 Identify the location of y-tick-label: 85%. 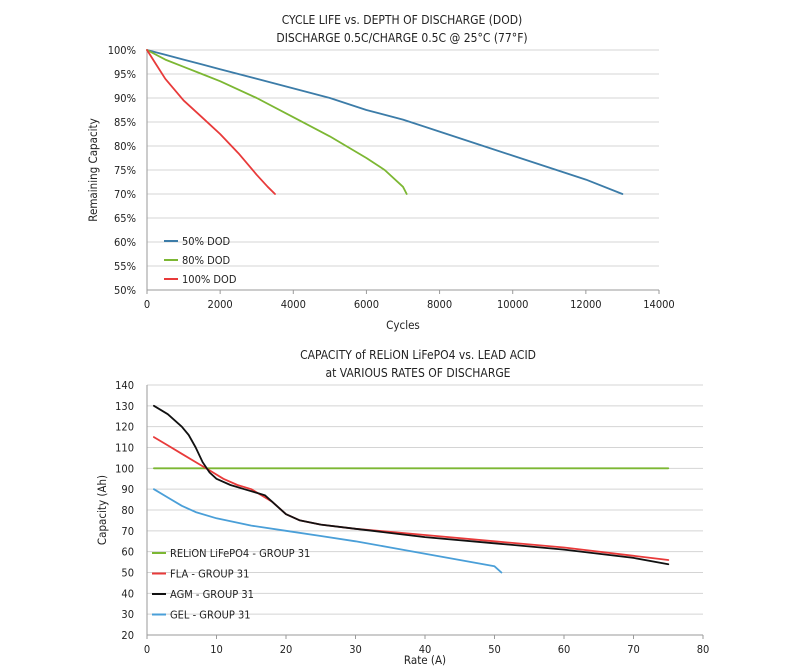
(125, 122).